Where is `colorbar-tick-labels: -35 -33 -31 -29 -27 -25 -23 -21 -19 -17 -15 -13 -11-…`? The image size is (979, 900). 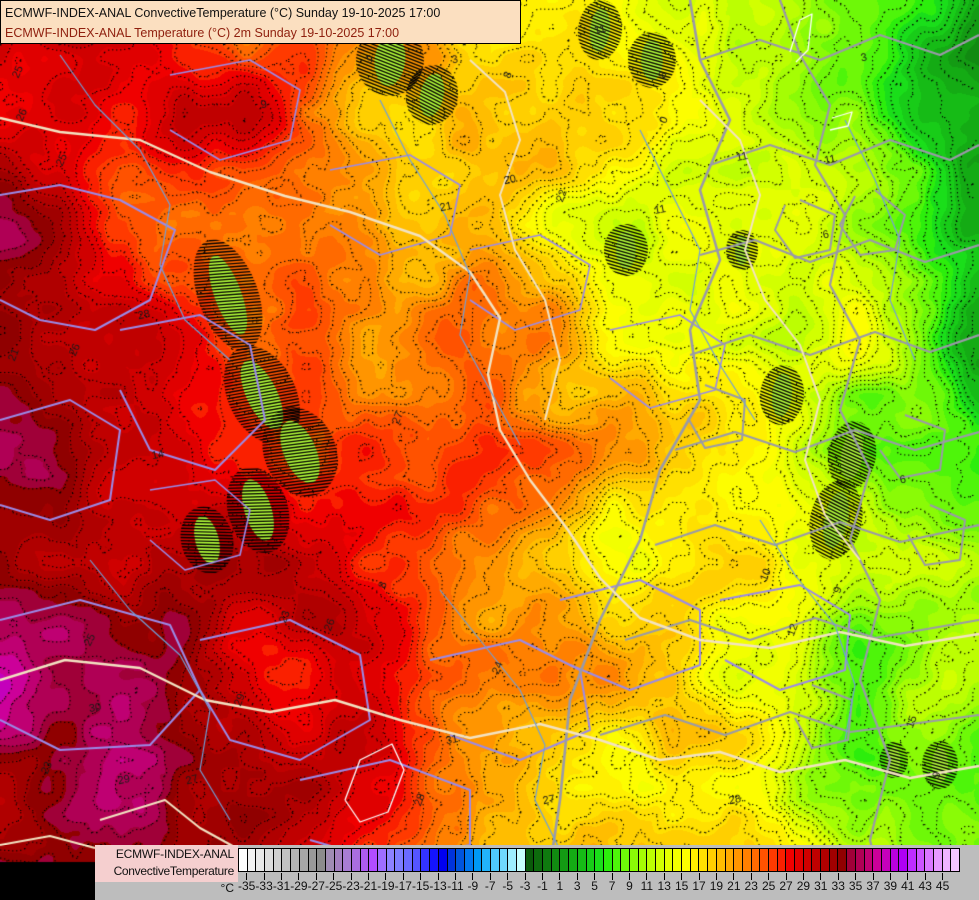 colorbar-tick-labels: -35 -33 -31 -29 -27 -25 -23 -21 -19 -17 -15 -13 -11-… is located at coordinates (599, 887).